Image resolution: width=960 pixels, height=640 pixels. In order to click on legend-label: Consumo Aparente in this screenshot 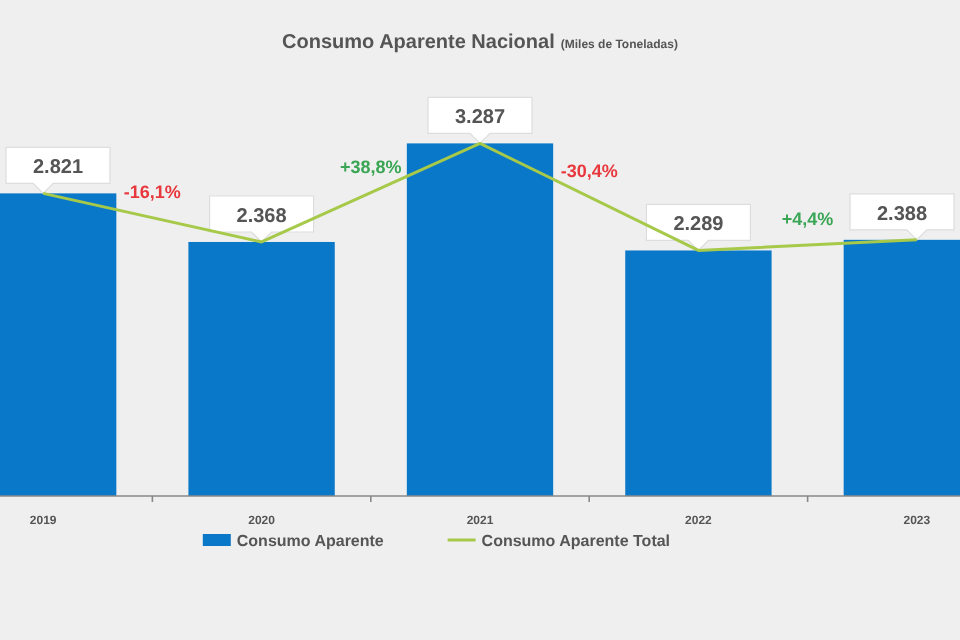, I will do `click(310, 541)`.